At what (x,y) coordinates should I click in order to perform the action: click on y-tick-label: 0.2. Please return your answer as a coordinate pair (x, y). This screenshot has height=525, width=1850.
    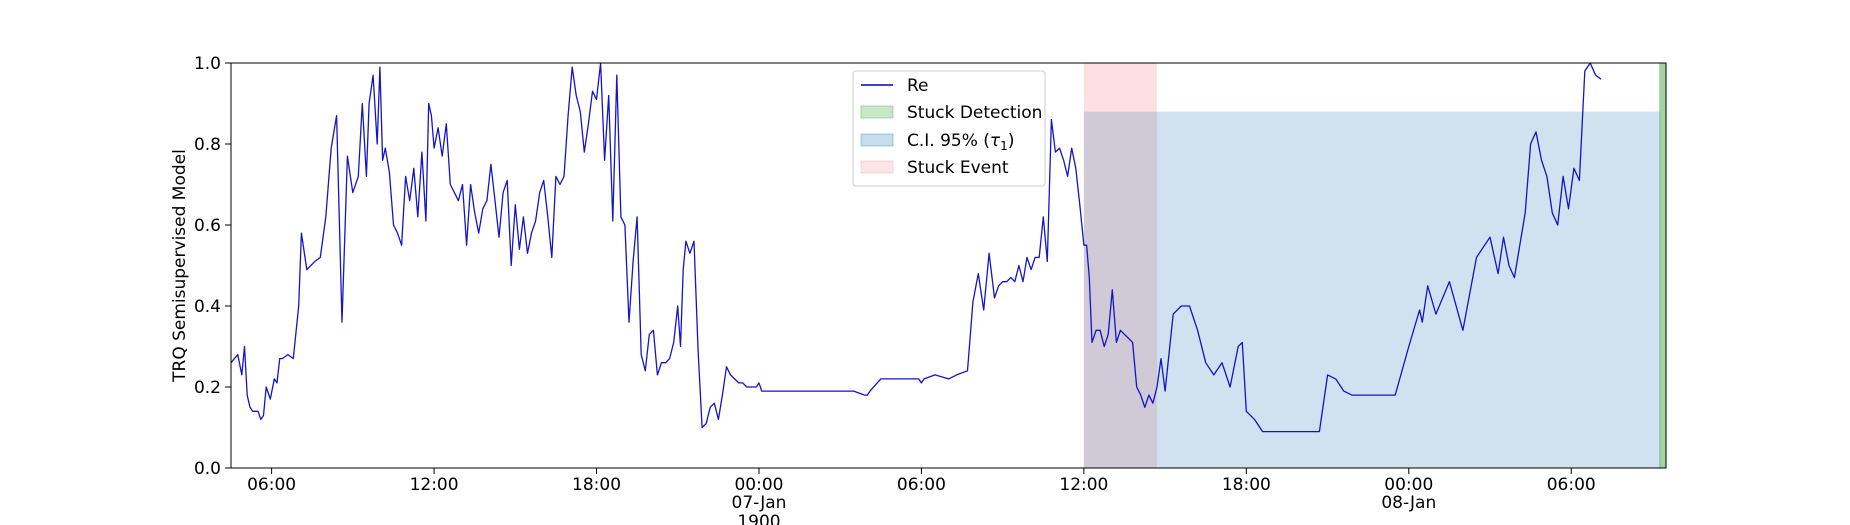
    Looking at the image, I should click on (207, 388).